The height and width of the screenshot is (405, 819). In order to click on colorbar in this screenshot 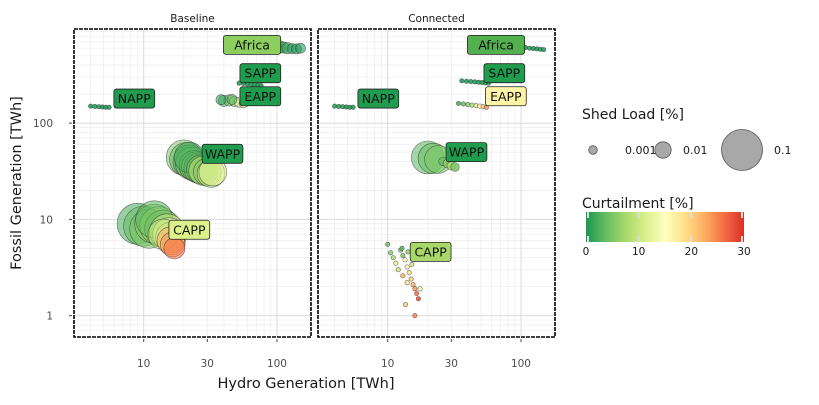, I will do `click(665, 227)`.